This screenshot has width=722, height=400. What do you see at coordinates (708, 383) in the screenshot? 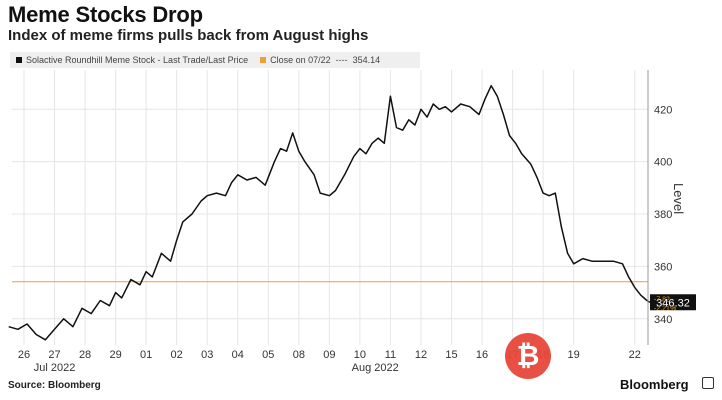
I see `expand-icon` at bounding box center [708, 383].